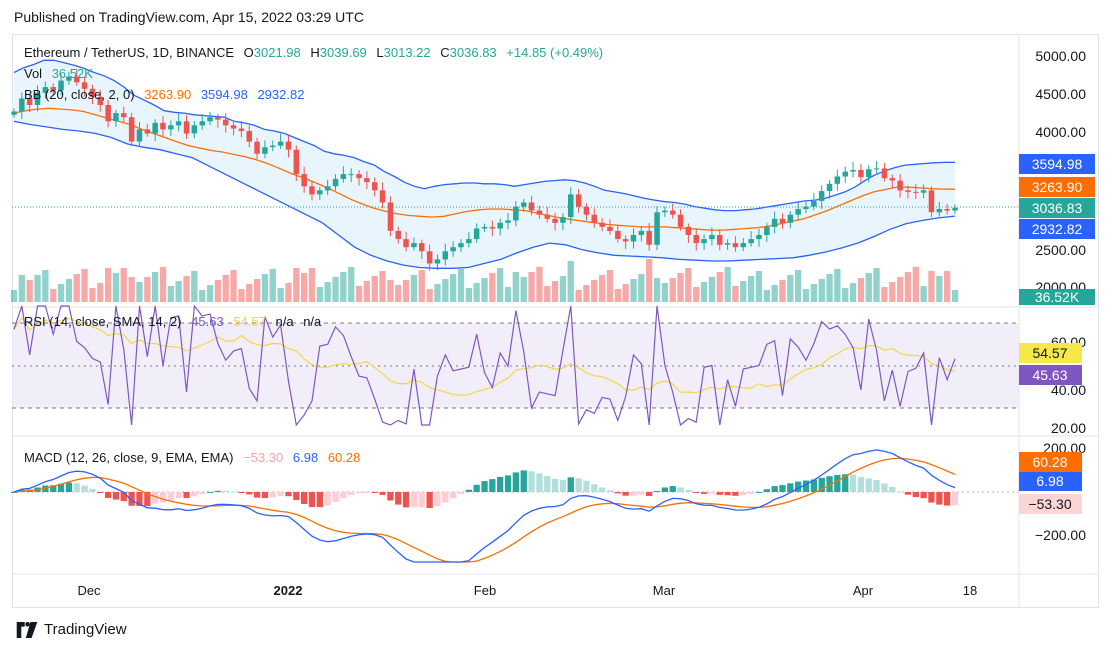  I want to click on badge-signal: 60.28, so click(1050, 462).